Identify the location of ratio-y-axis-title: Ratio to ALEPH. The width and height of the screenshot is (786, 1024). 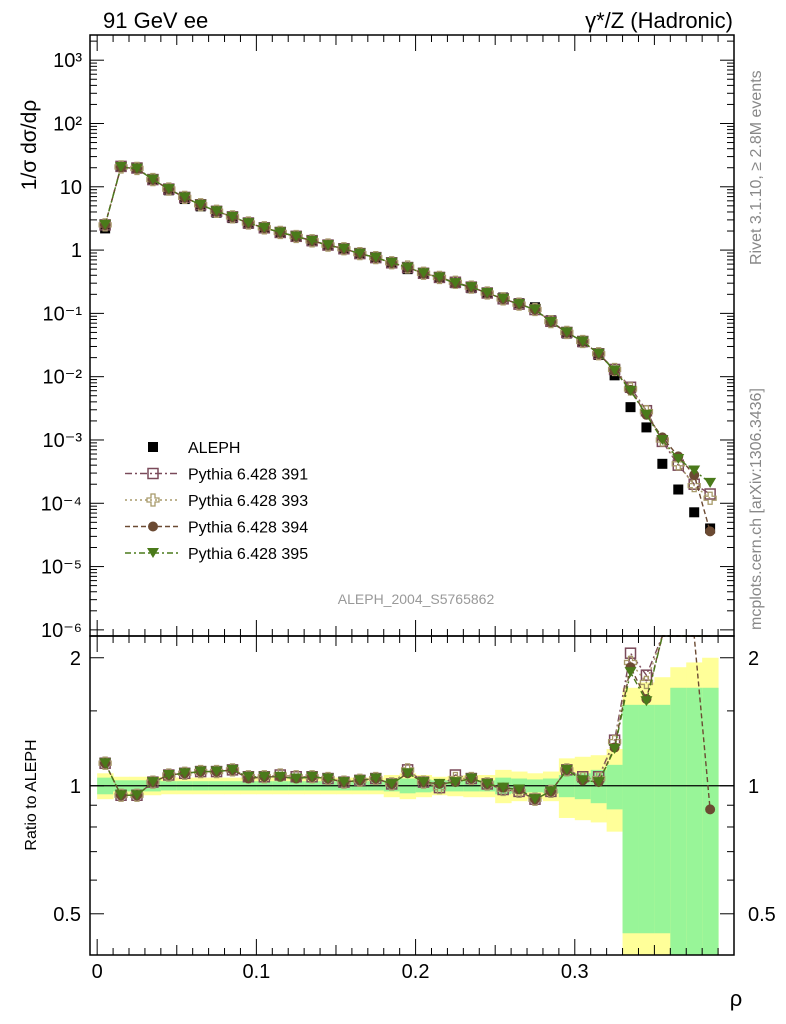
(31, 794).